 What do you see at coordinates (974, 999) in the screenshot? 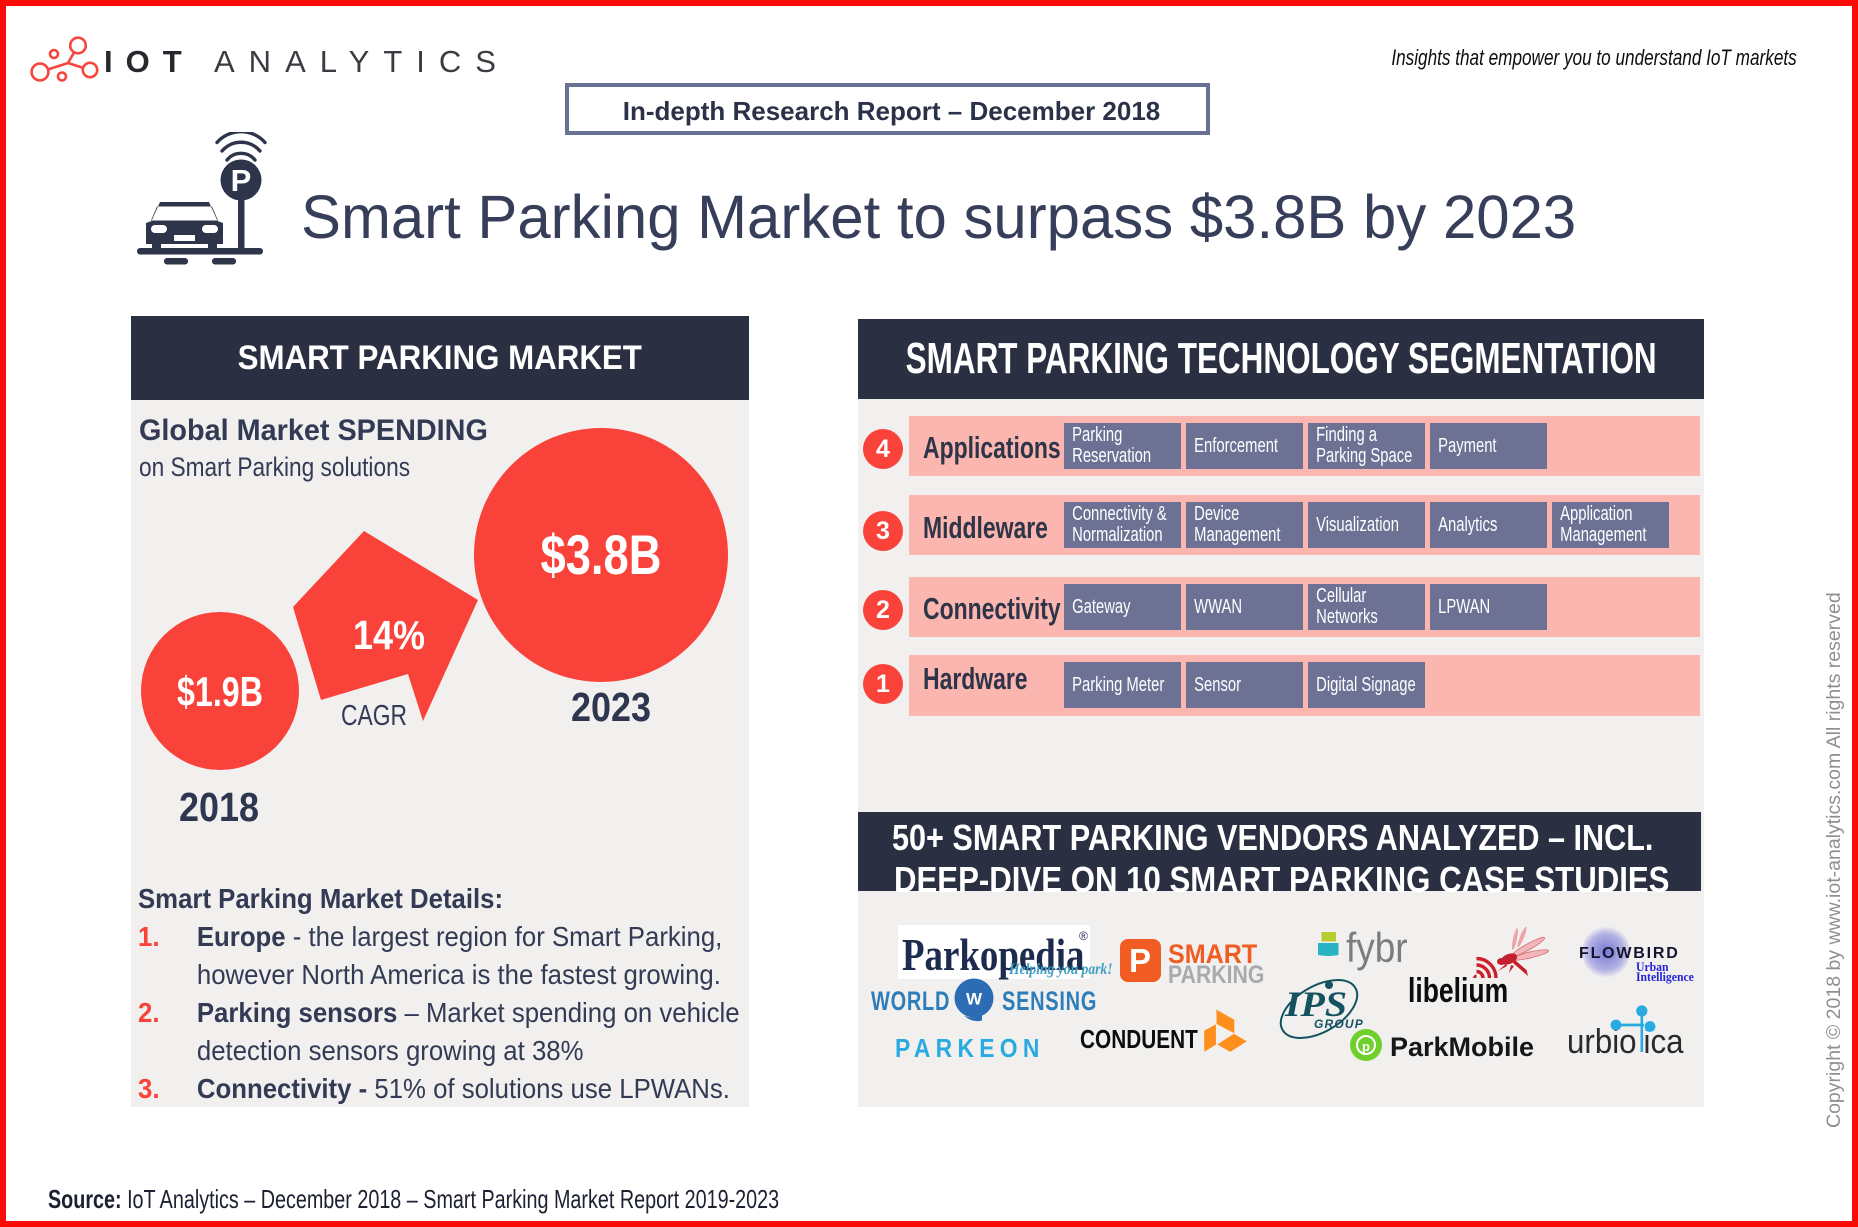
I see `svg-text: W` at bounding box center [974, 999].